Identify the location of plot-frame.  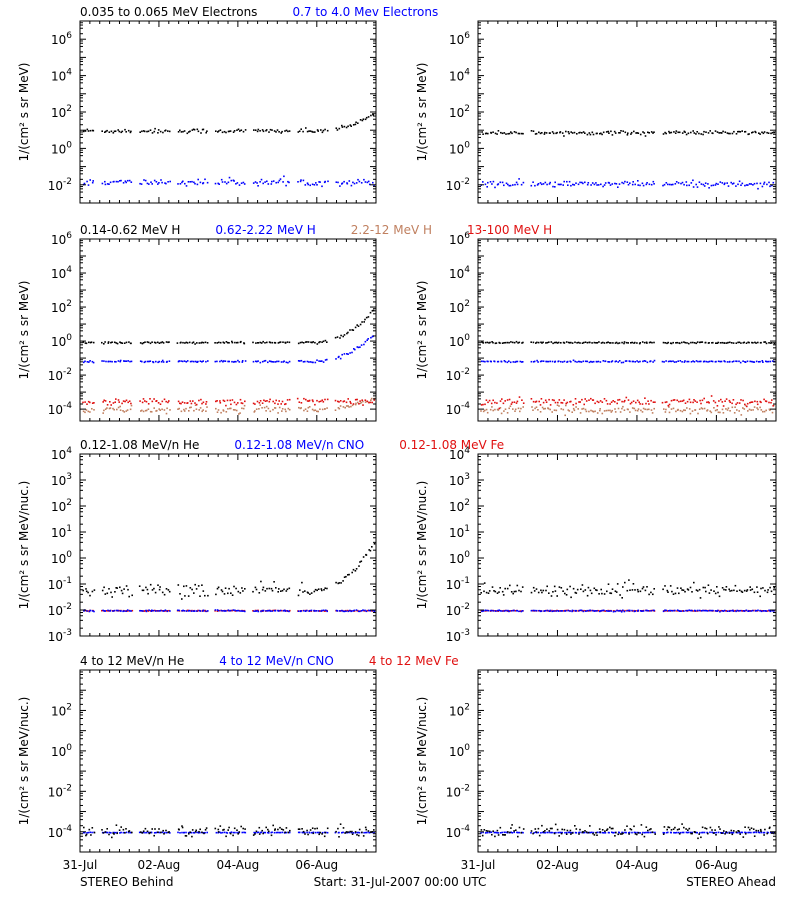
(228, 761).